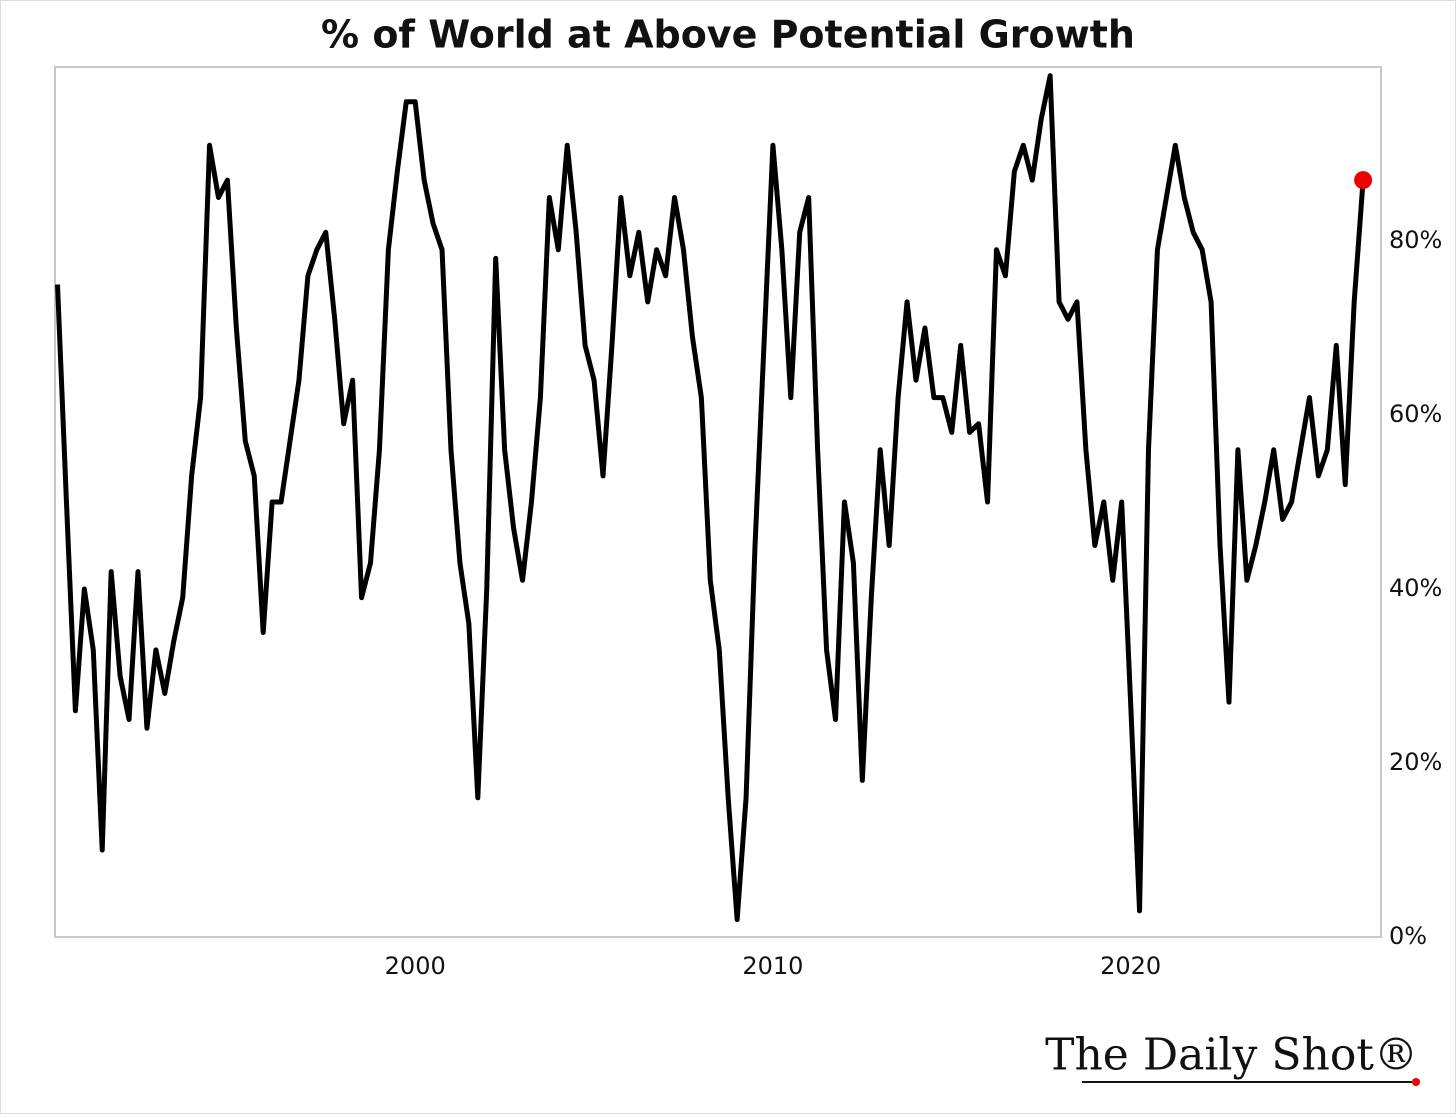 This screenshot has height=1118, width=1456. I want to click on y-tick-label: 40%, so click(1415, 588).